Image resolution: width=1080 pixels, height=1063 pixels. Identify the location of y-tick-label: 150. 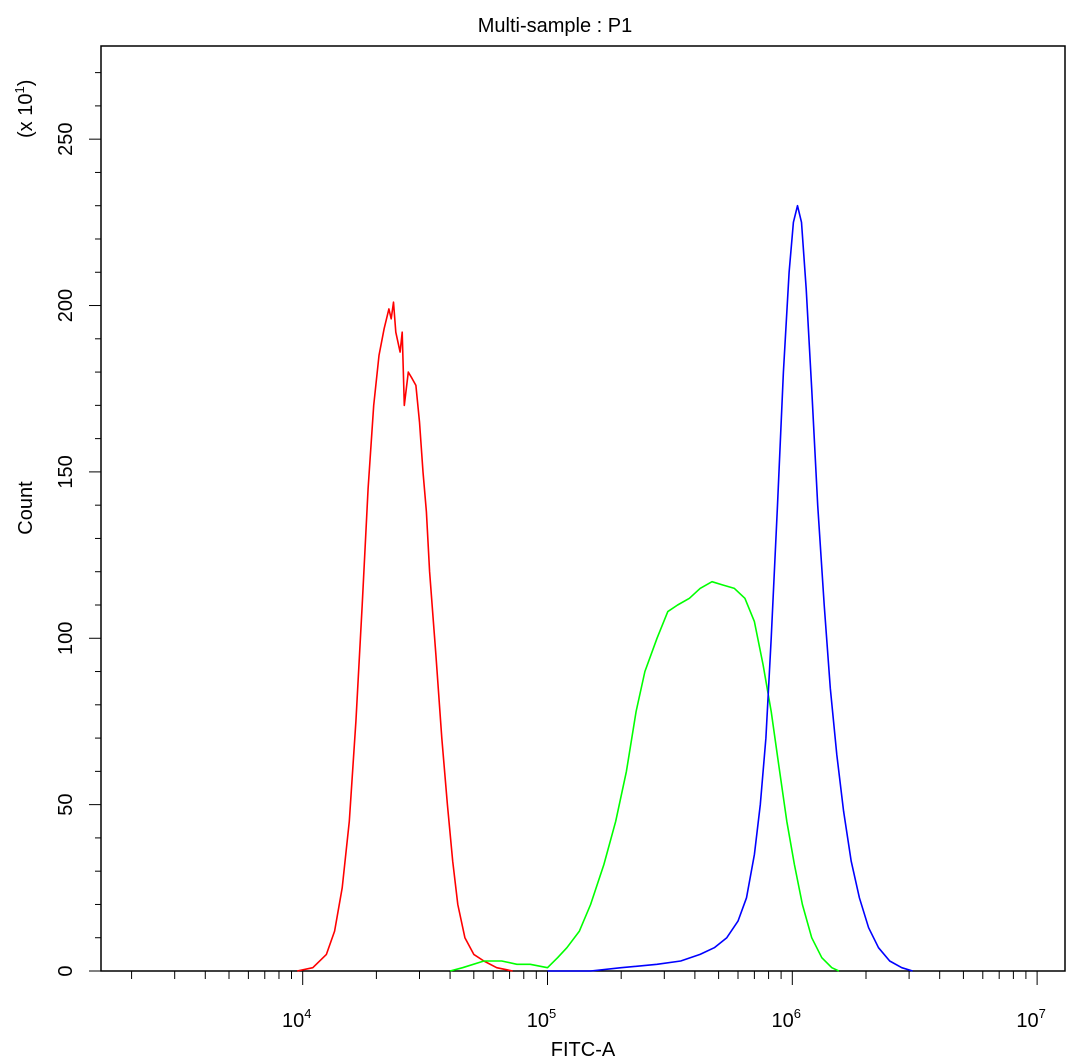
(66, 471).